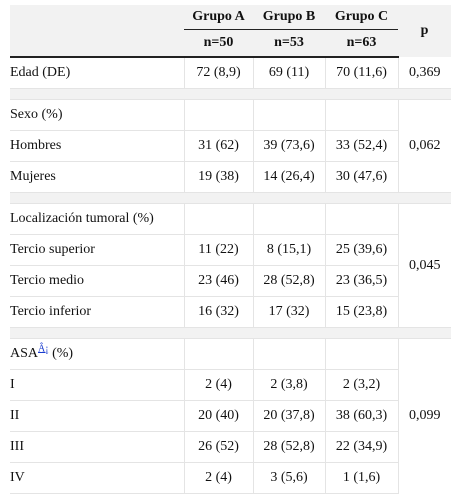  What do you see at coordinates (361, 447) in the screenshot?
I see `cell-asa-iii-c: 22 (34,9)` at bounding box center [361, 447].